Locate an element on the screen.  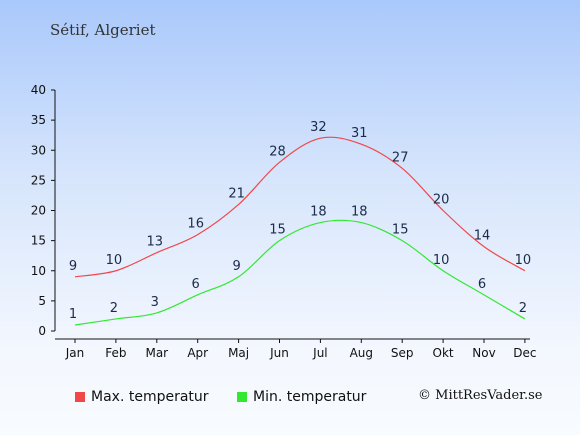
legend-item-max: Max. temperatur is located at coordinates (142, 397).